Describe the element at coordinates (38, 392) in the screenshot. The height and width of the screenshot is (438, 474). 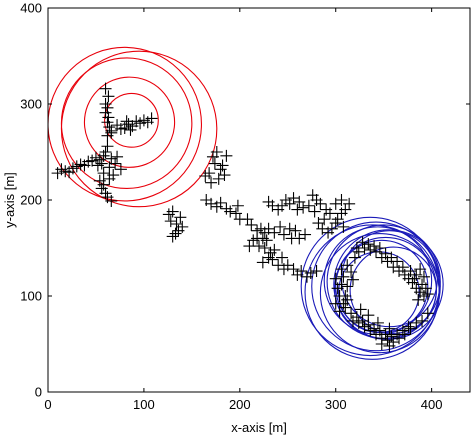
I see `y-tick-label-0: 0` at that location.